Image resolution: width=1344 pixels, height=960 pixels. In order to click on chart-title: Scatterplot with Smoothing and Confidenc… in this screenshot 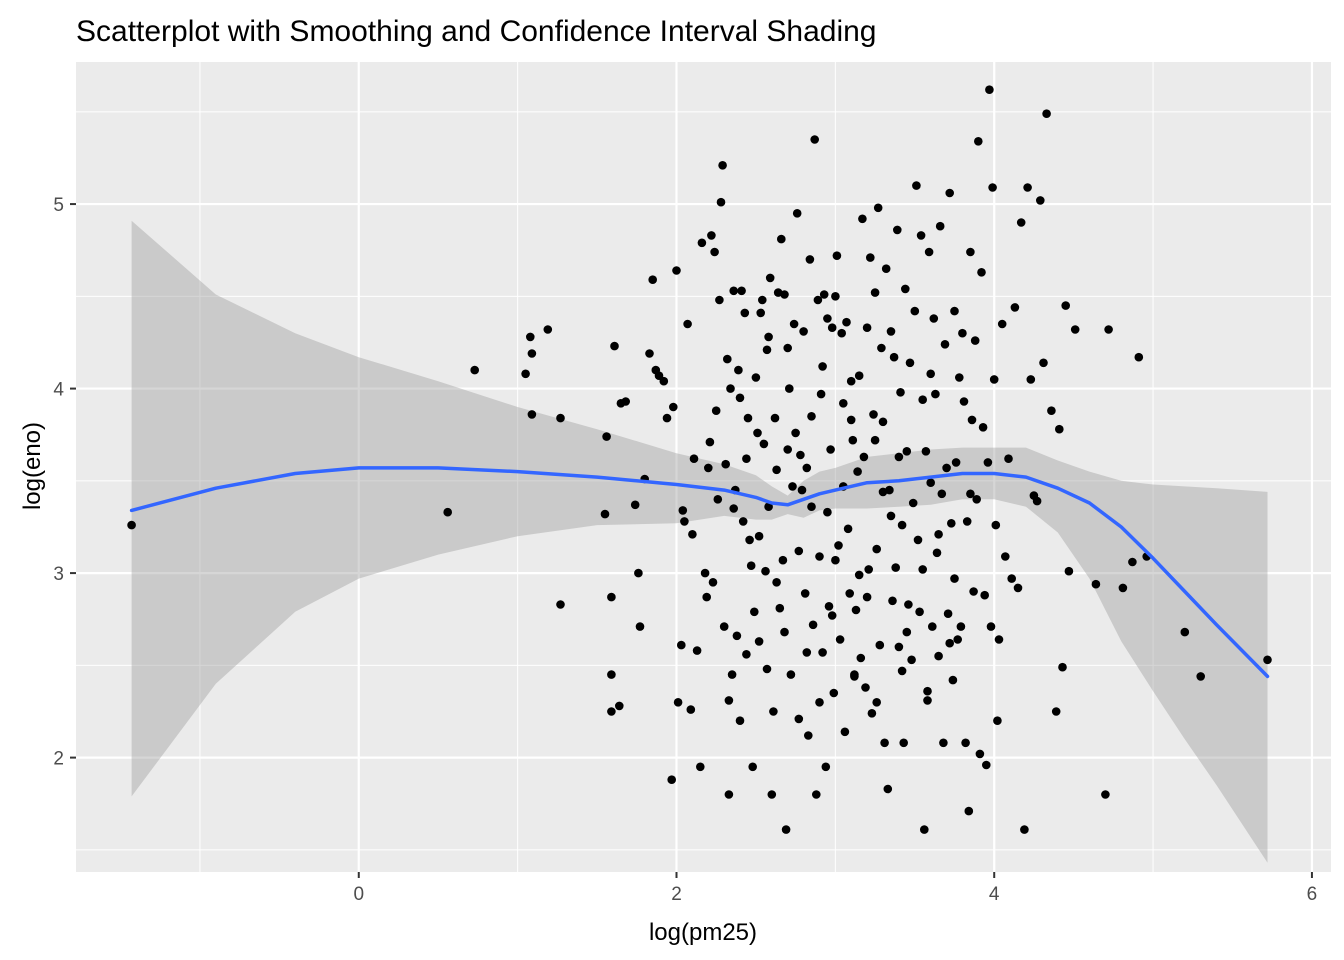, I will do `click(476, 31)`.